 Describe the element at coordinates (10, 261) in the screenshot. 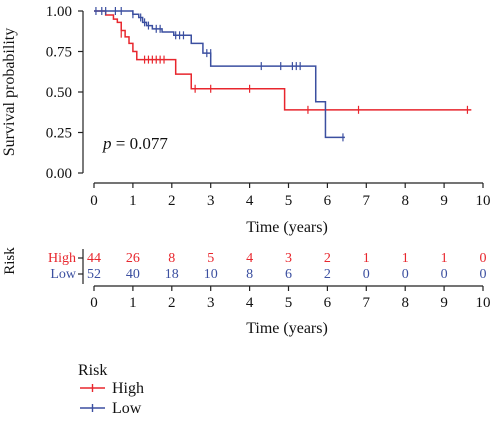

I see `risk-table-title: Risk` at that location.